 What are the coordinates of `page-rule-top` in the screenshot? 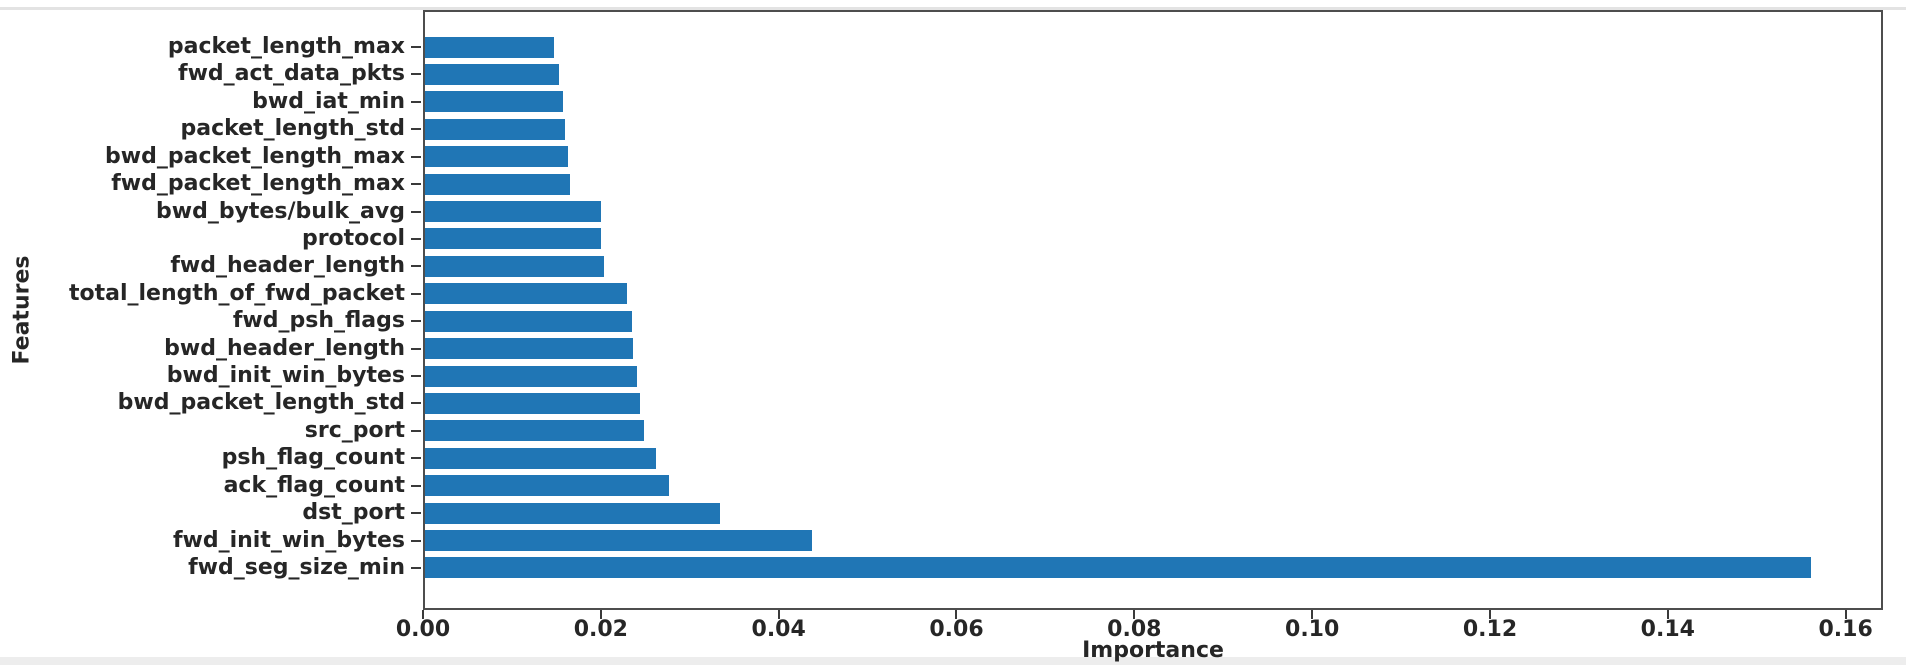 It's located at (953, 8).